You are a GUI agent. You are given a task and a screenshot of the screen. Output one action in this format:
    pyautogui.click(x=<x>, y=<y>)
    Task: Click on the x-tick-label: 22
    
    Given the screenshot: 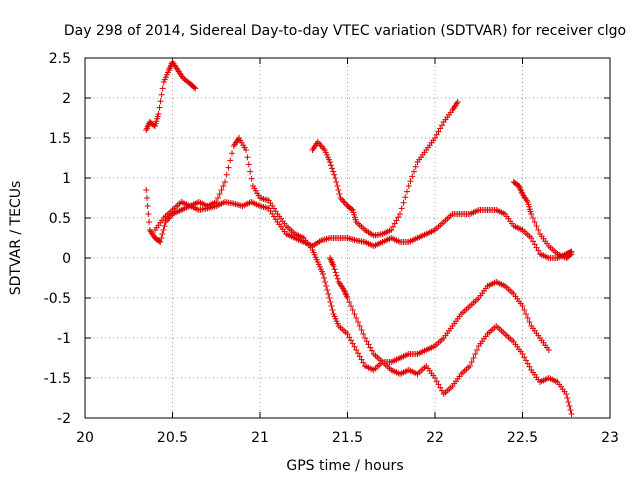 What is the action you would take?
    pyautogui.click(x=435, y=438)
    